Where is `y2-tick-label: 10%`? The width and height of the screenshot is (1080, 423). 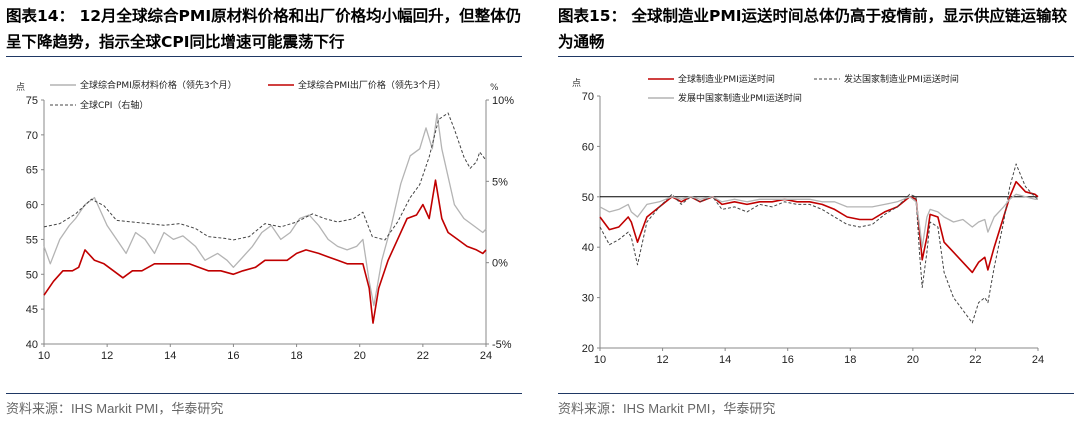 y2-tick-label: 10% is located at coordinates (503, 101).